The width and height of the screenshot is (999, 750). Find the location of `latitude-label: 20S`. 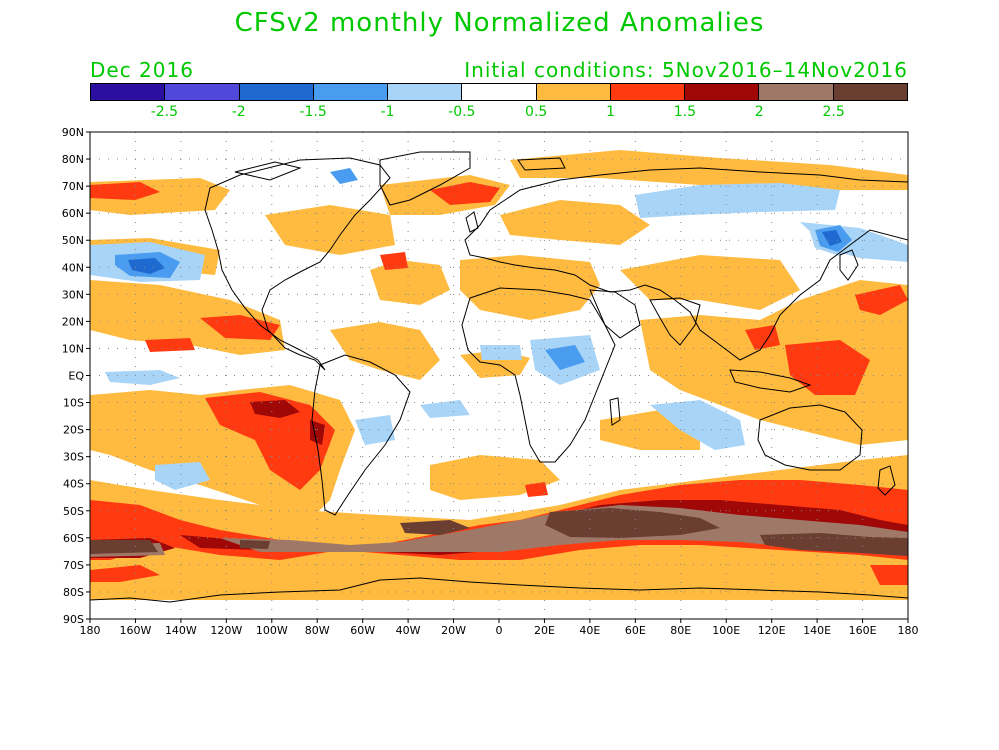

latitude-label: 20S is located at coordinates (73, 430).